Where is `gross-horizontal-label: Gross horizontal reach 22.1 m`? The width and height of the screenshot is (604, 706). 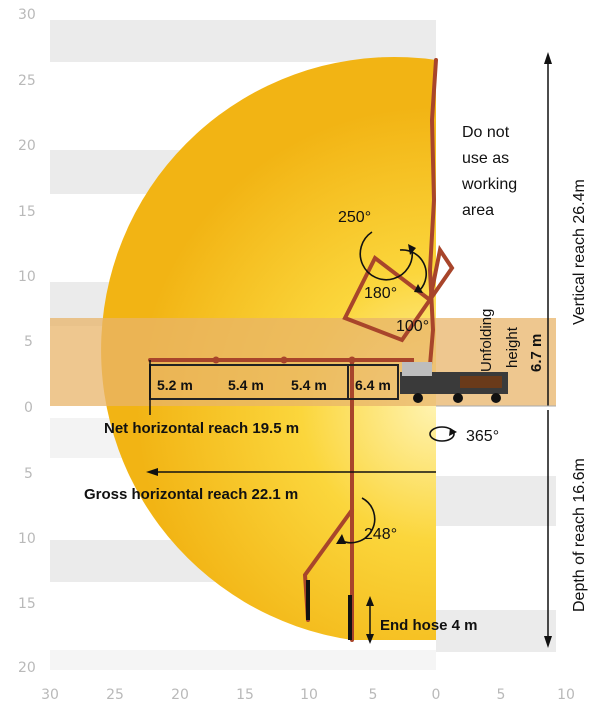
gross-horizontal-label: Gross horizontal reach 22.1 m is located at coordinates (191, 494).